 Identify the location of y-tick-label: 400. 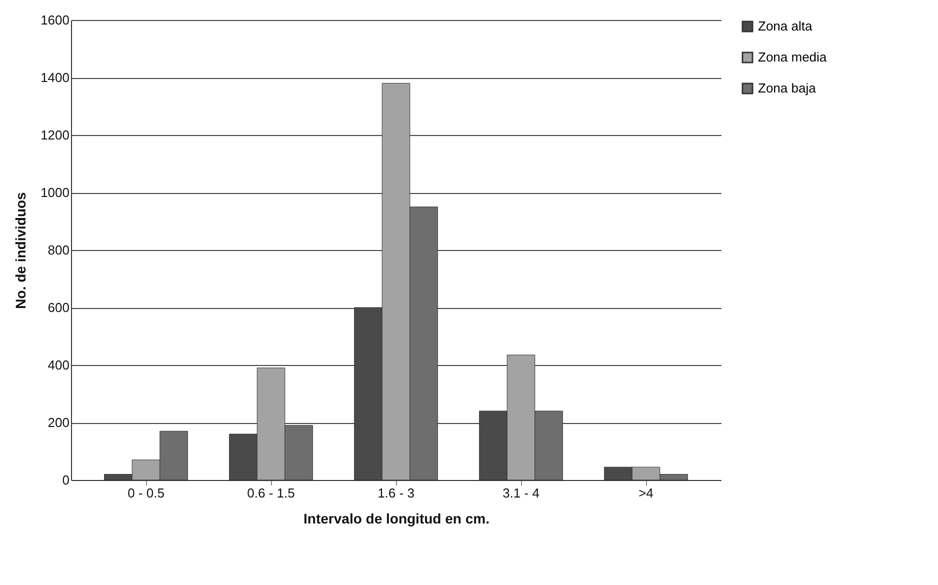
(59, 365).